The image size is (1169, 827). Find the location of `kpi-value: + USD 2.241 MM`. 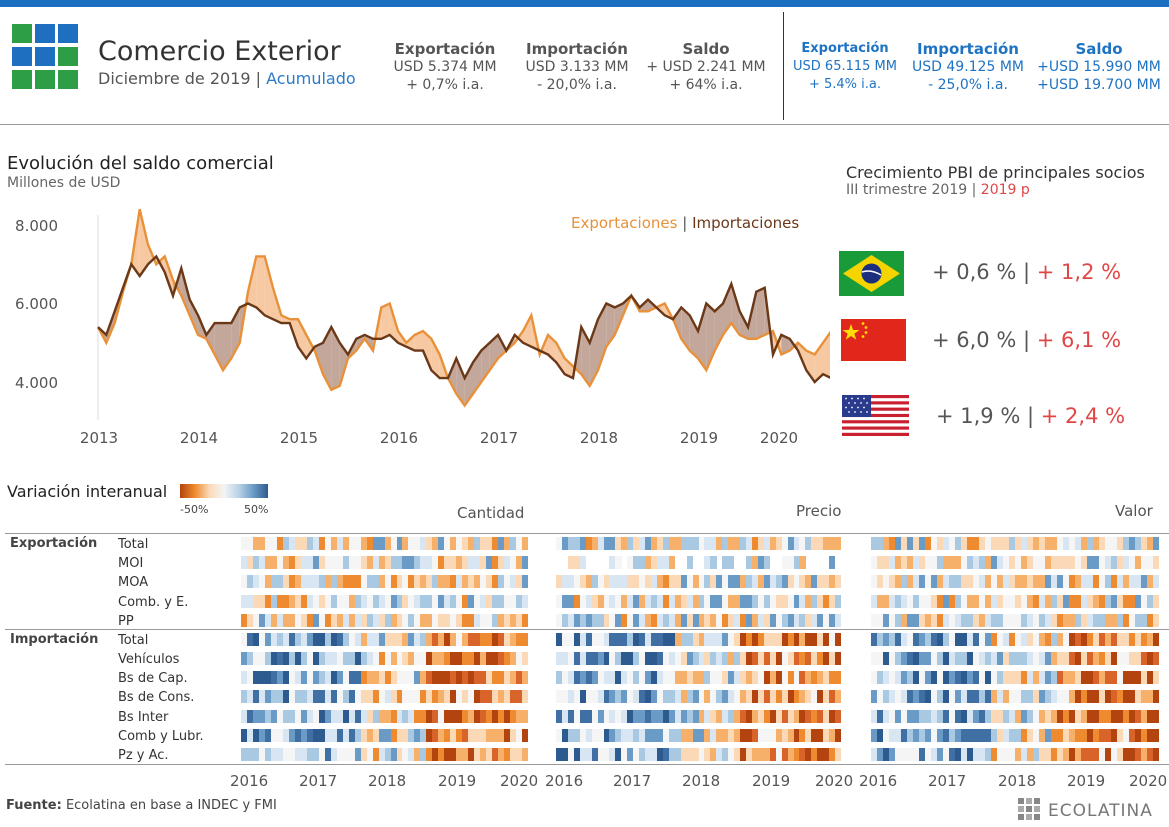

kpi-value: + USD 2.241 MM is located at coordinates (706, 67).